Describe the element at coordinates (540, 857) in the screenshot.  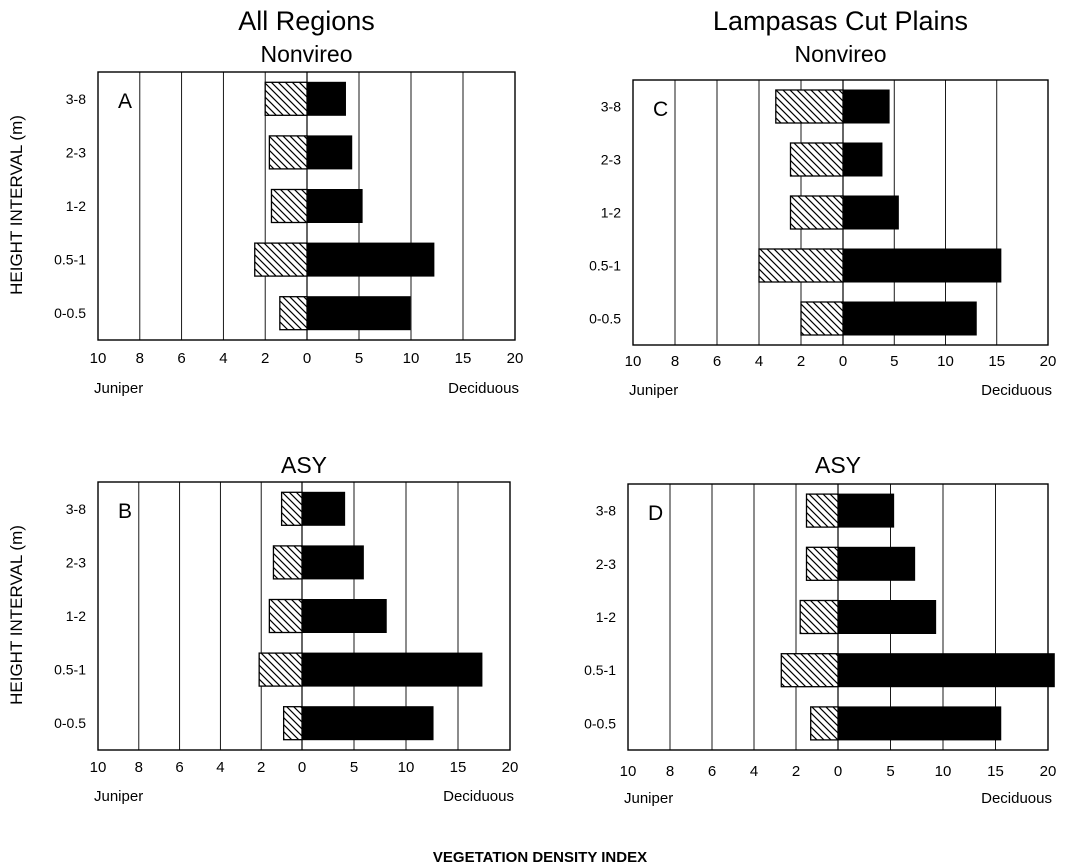
I see `x-axis-label: VEGETATION DENSITY INDEX` at that location.